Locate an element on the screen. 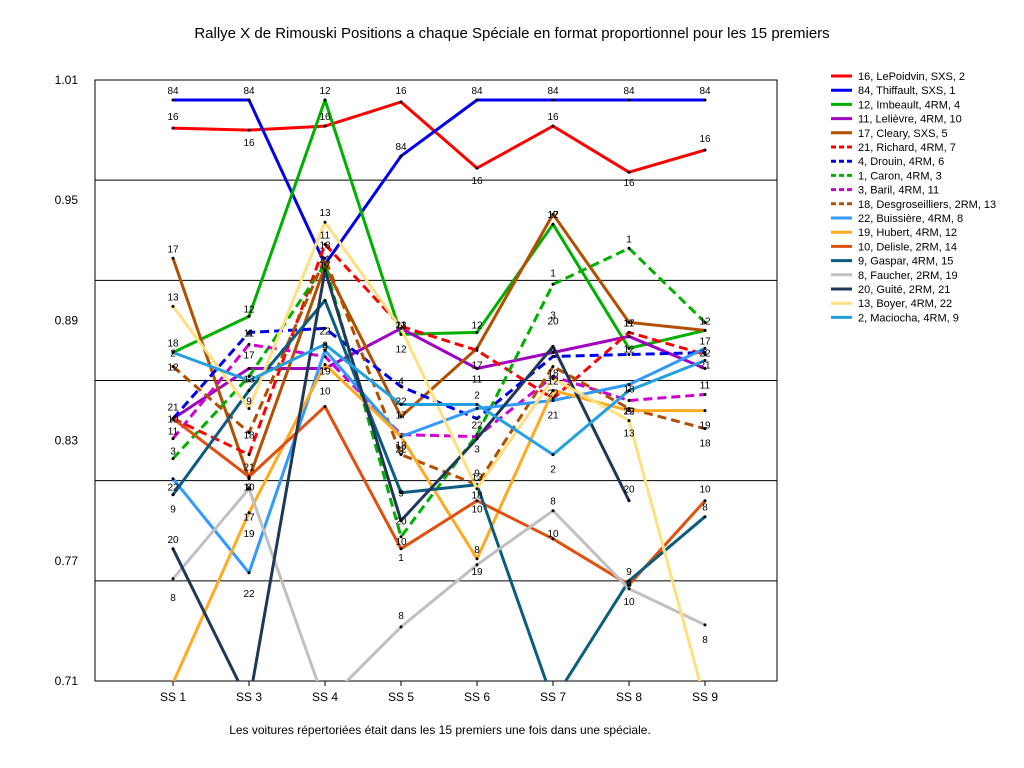 Image resolution: width=1024 pixels, height=768 pixels. legend-item-1: 1, Caron, 4RM, 3 is located at coordinates (886, 176).